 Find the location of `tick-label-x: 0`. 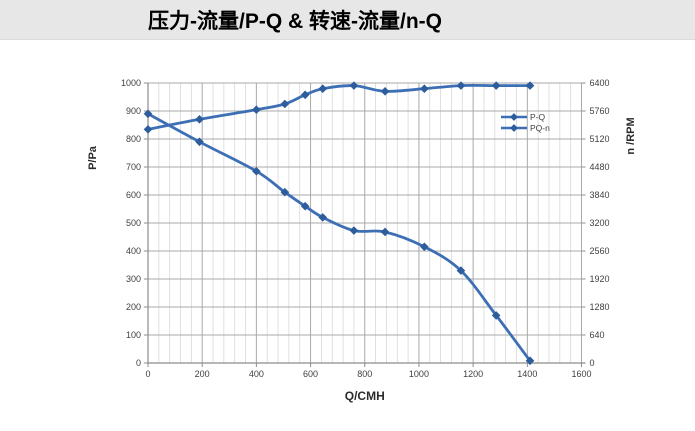

tick-label-x: 0 is located at coordinates (147, 374).